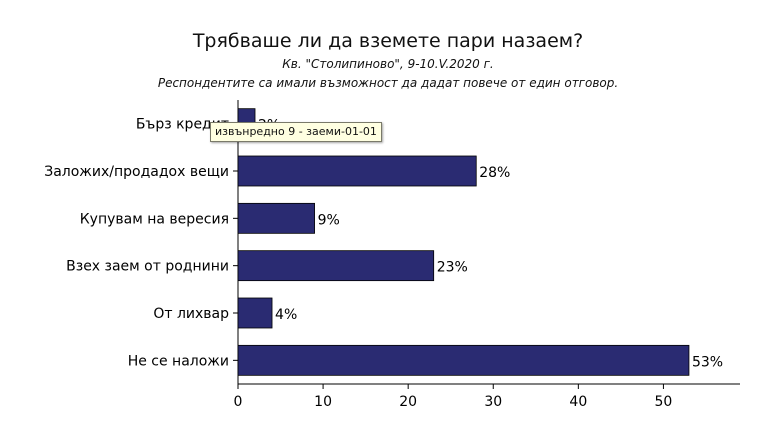 This screenshot has height=430, width=768. What do you see at coordinates (238, 402) in the screenshot?
I see `x-tick-label: 0` at bounding box center [238, 402].